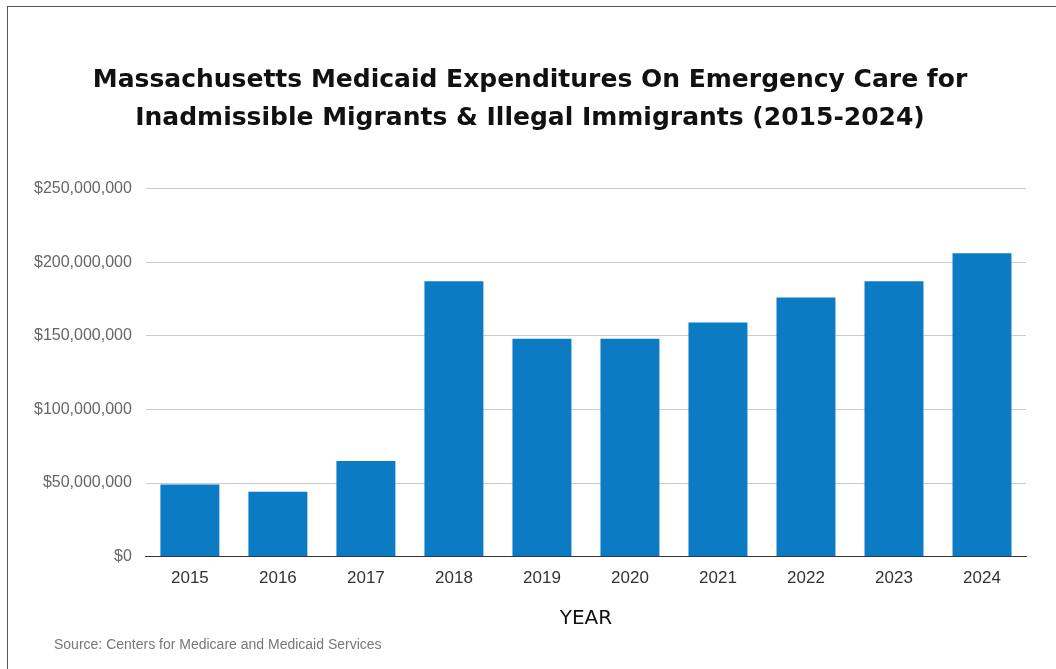 The image size is (1056, 669). I want to click on x-tick-label: 2018, so click(454, 578).